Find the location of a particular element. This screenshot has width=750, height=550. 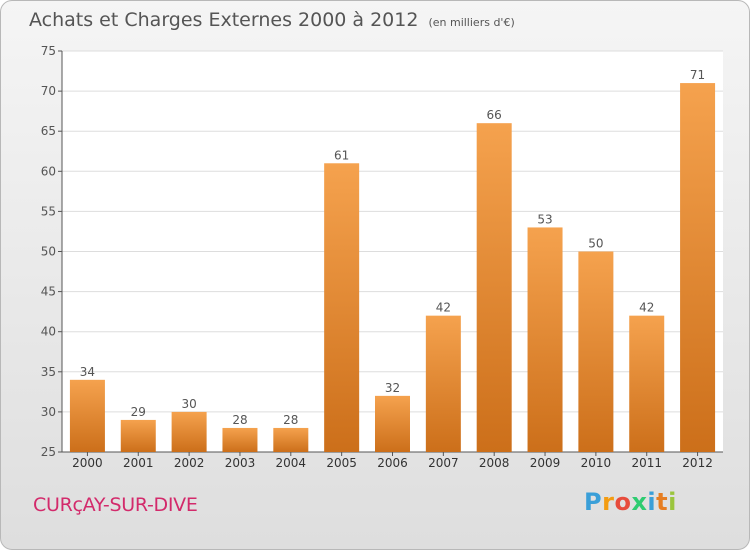

x-tick-label: 2010 is located at coordinates (596, 463).